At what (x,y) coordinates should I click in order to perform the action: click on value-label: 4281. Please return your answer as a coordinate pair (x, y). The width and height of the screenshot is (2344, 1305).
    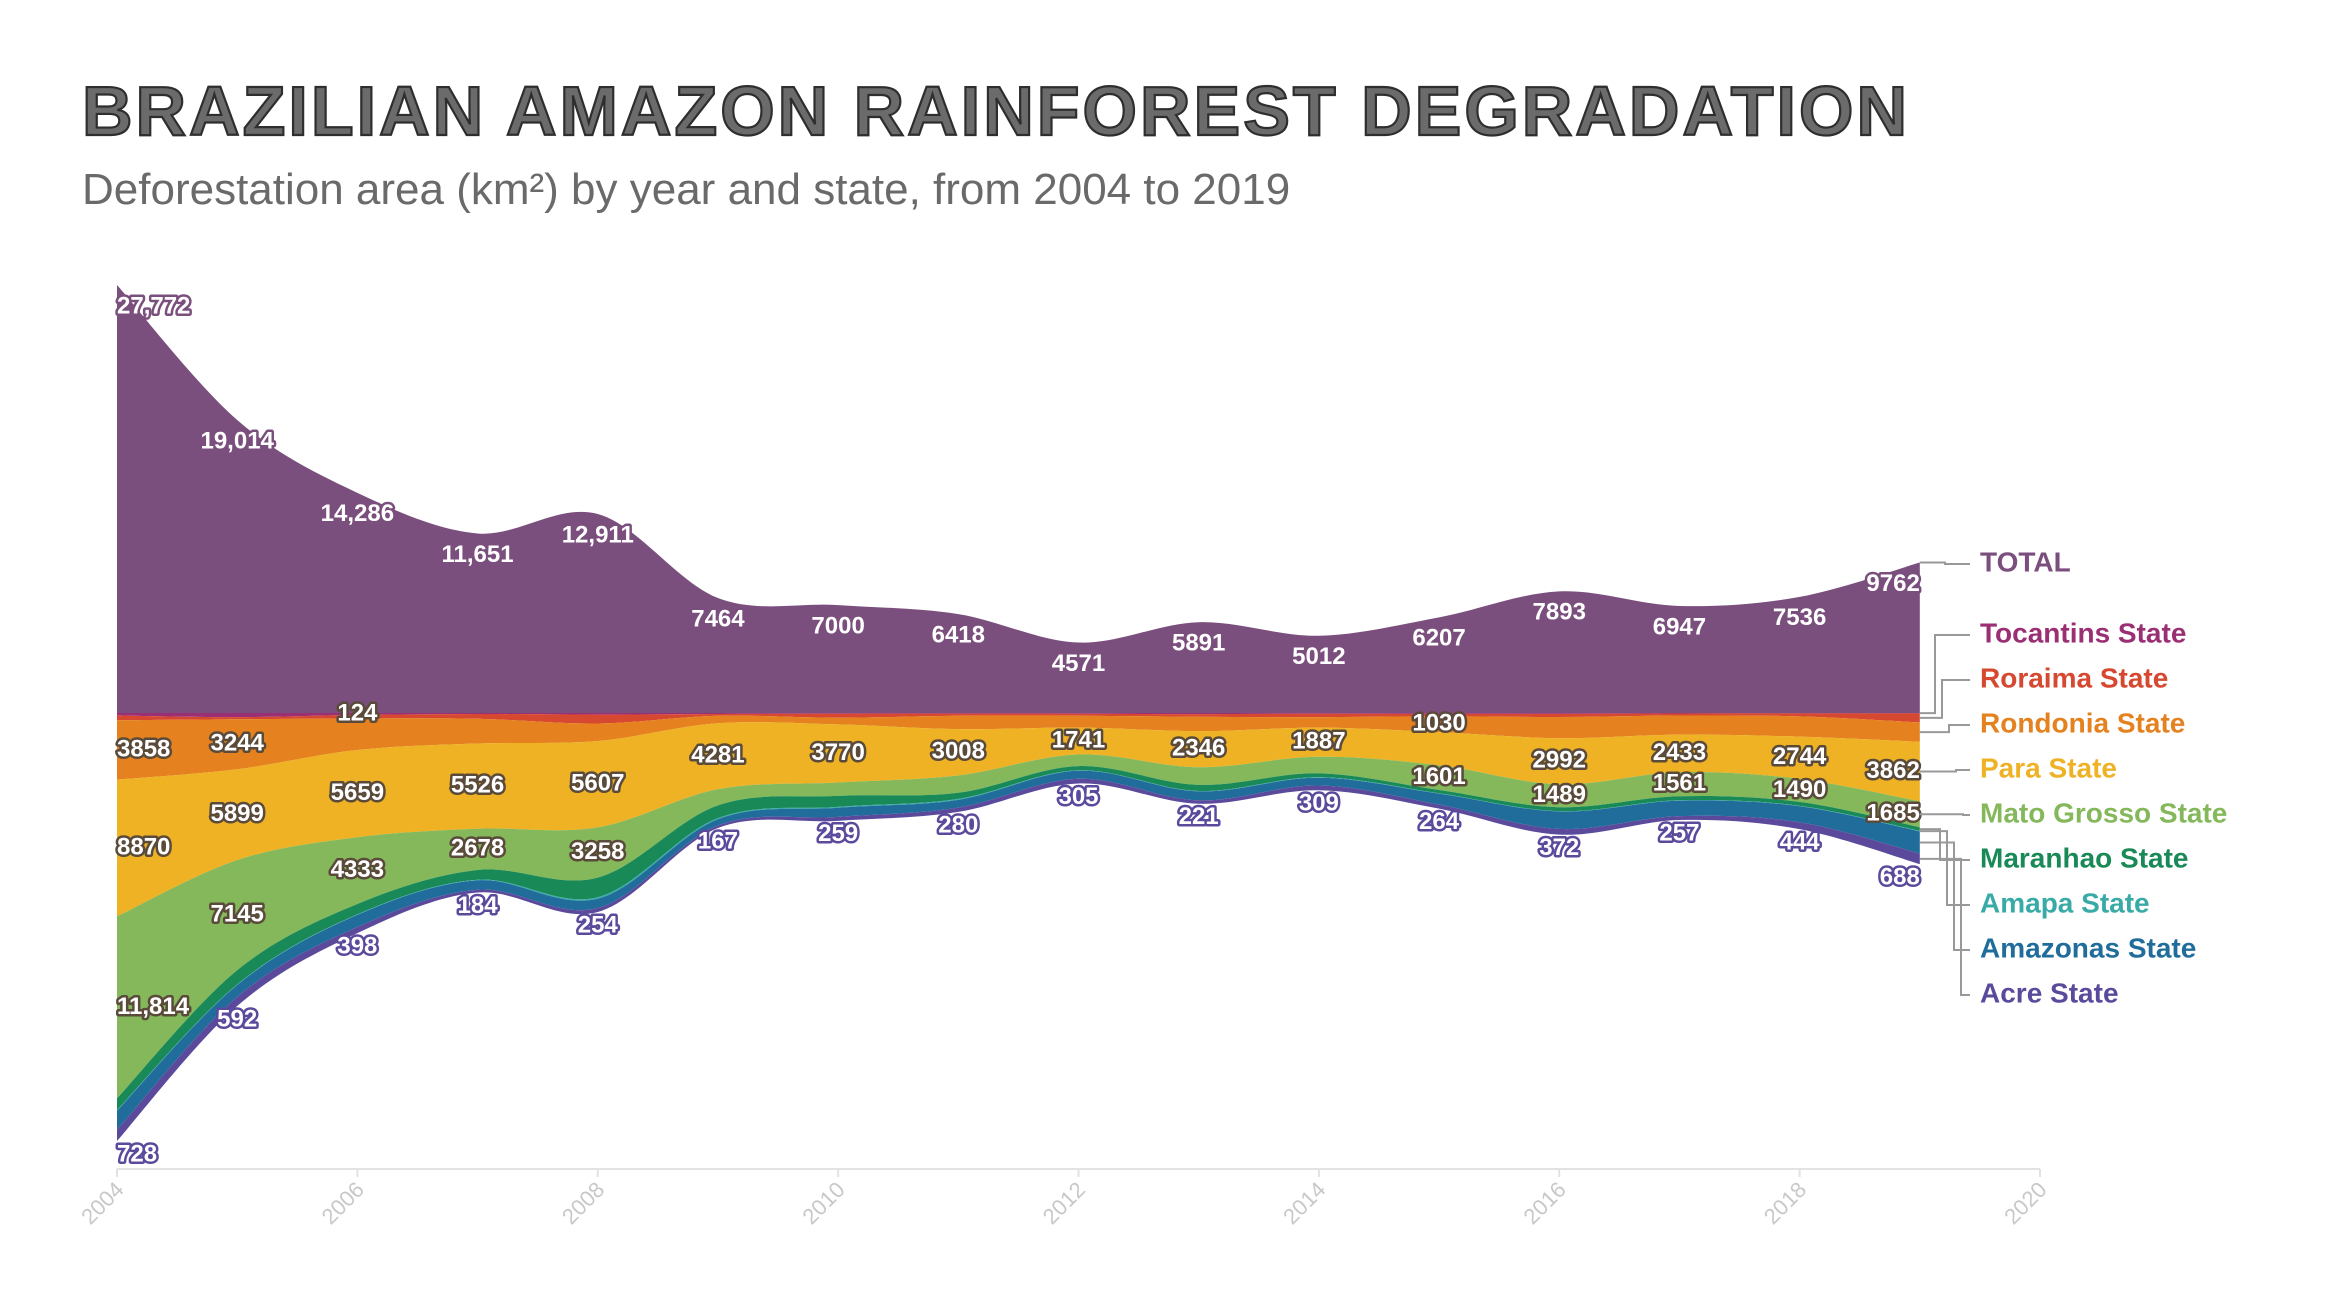
    Looking at the image, I should click on (717, 755).